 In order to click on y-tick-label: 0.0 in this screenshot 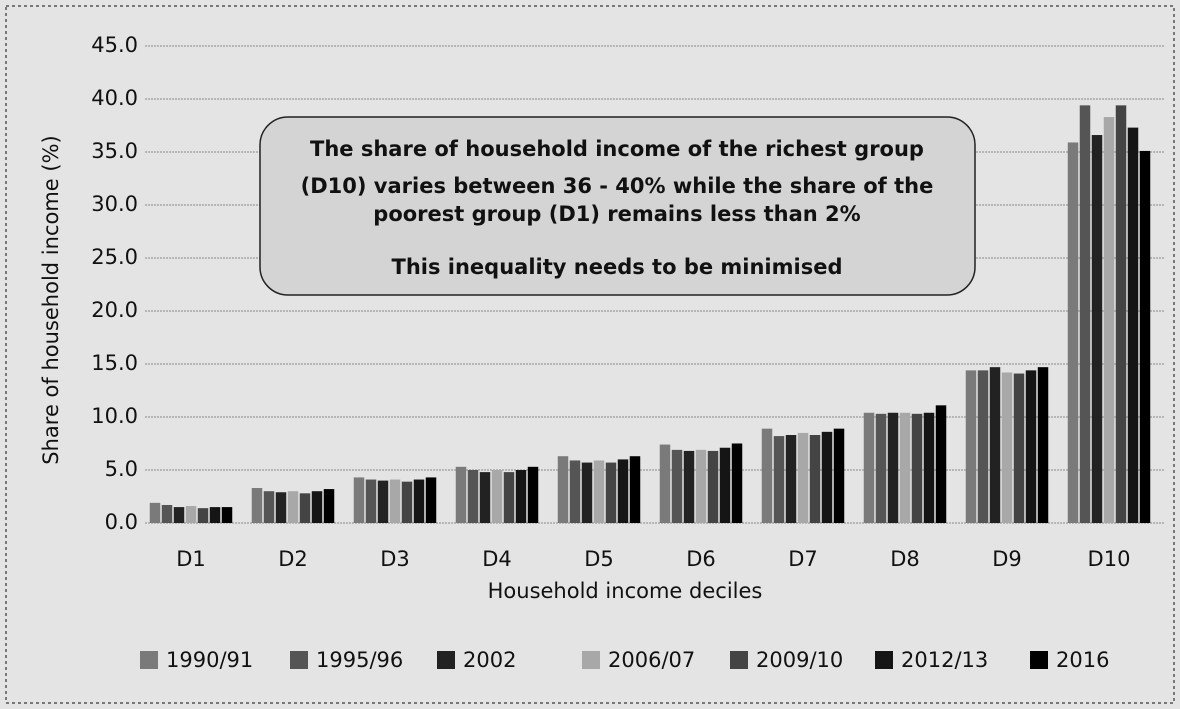, I will do `click(121, 522)`.